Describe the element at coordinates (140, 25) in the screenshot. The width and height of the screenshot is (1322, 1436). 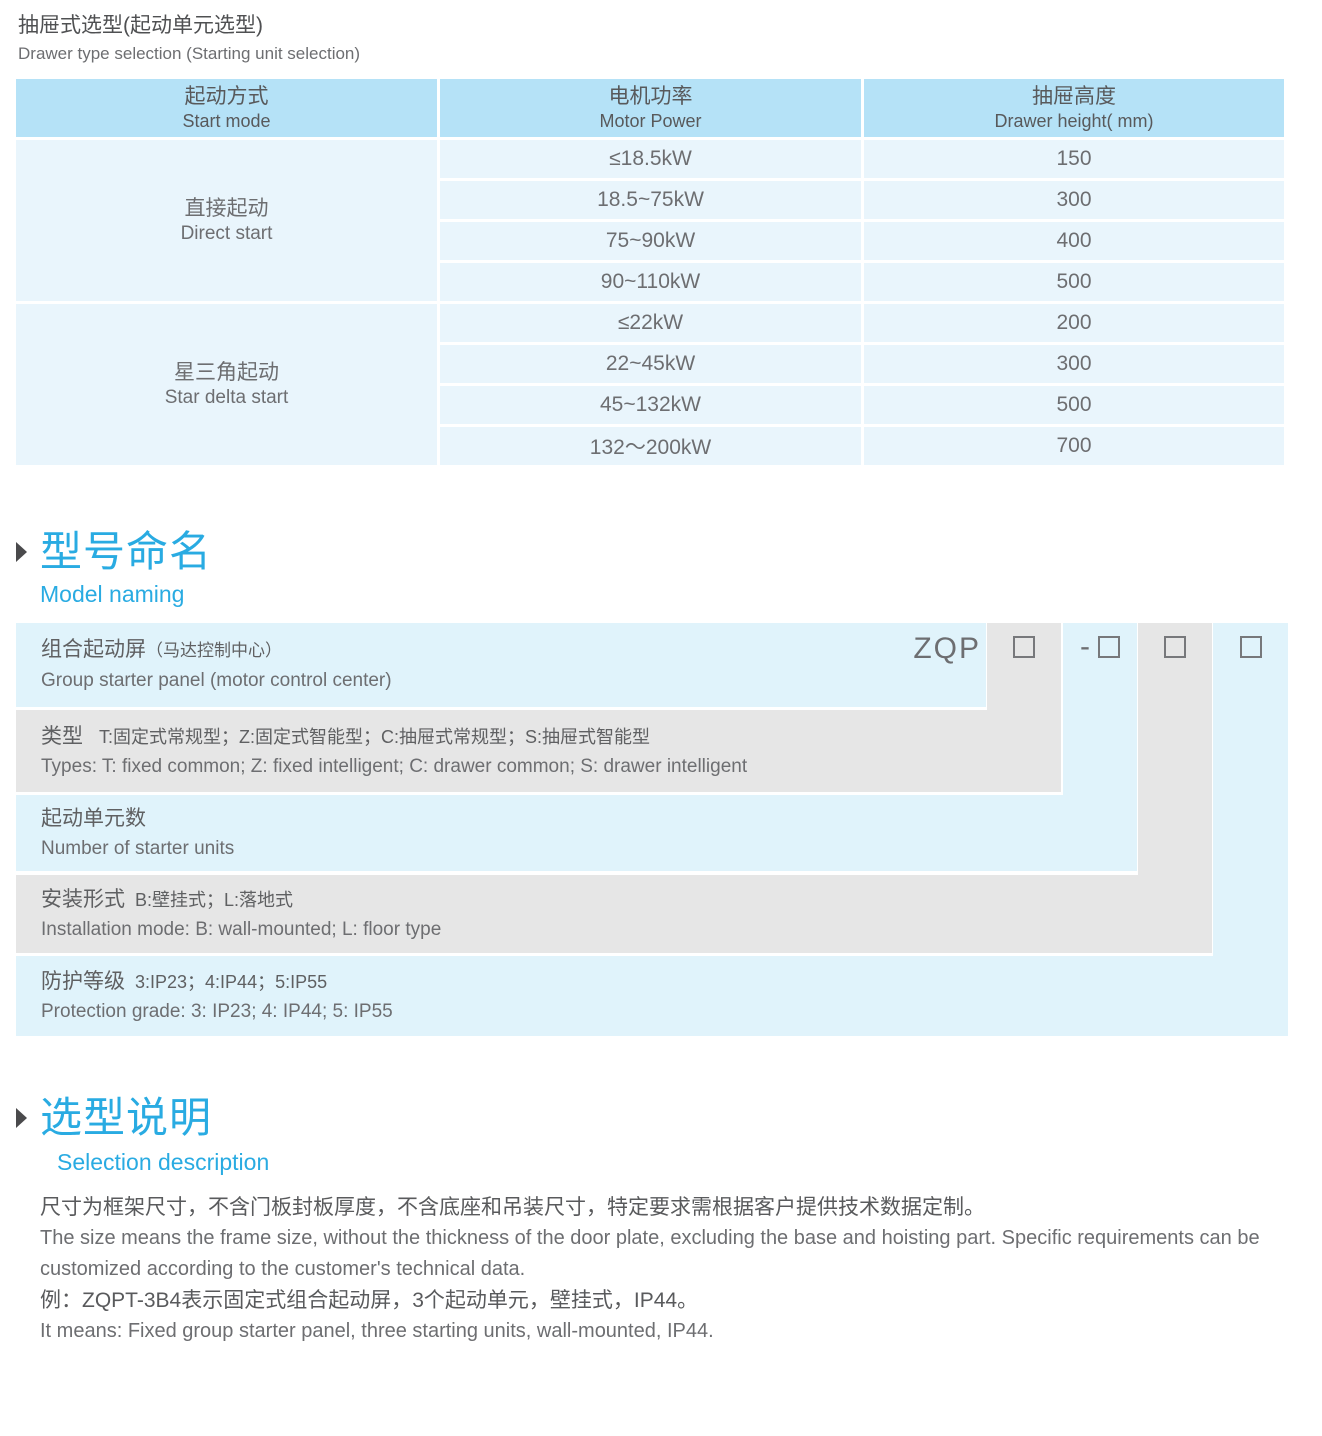
I see `doc-title-zh: 抽屉式选型(起动单元选型)` at that location.